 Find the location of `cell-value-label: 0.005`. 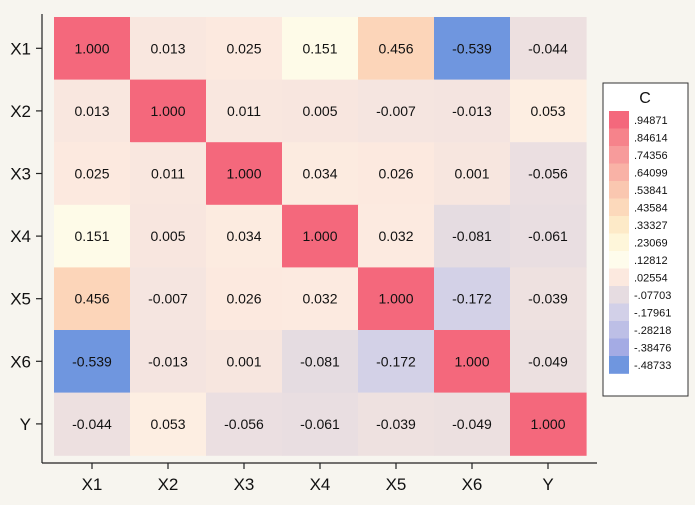

cell-value-label: 0.005 is located at coordinates (167, 236).